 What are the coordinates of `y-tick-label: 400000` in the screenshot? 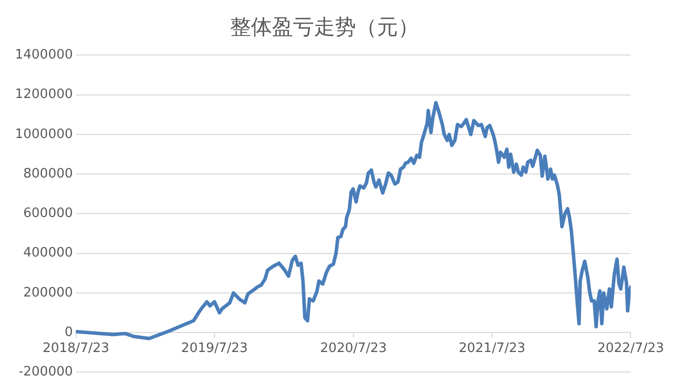 It's located at (48, 253).